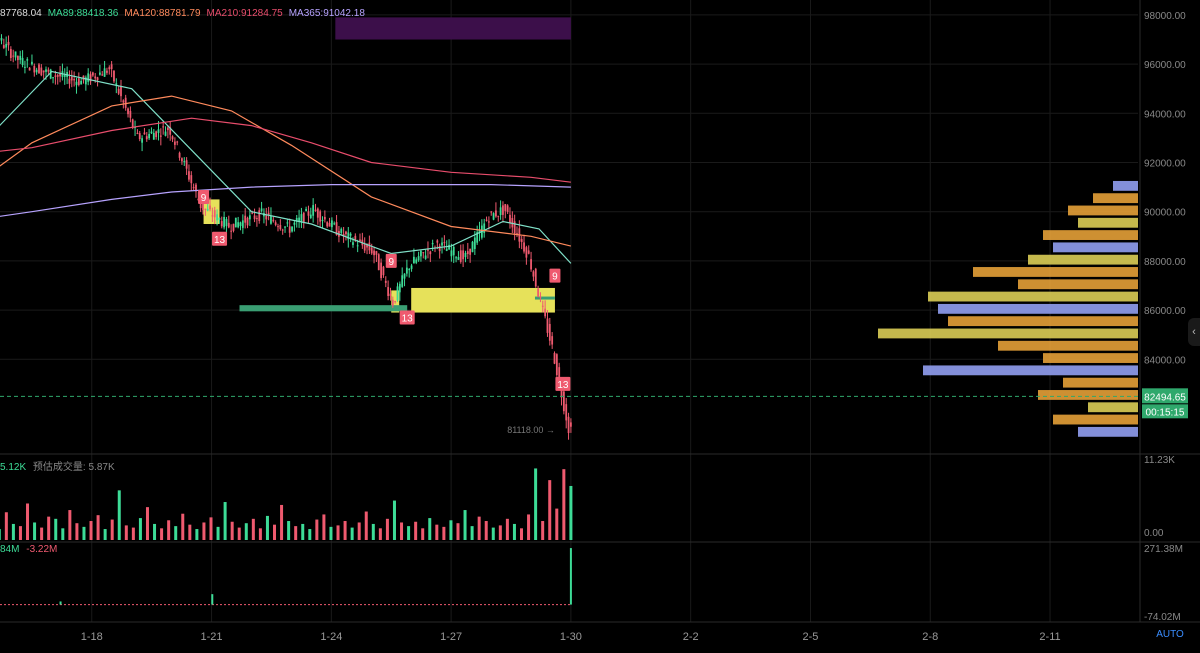  Describe the element at coordinates (811, 637) in the screenshot. I see `time-axis-label: 2-5` at that location.